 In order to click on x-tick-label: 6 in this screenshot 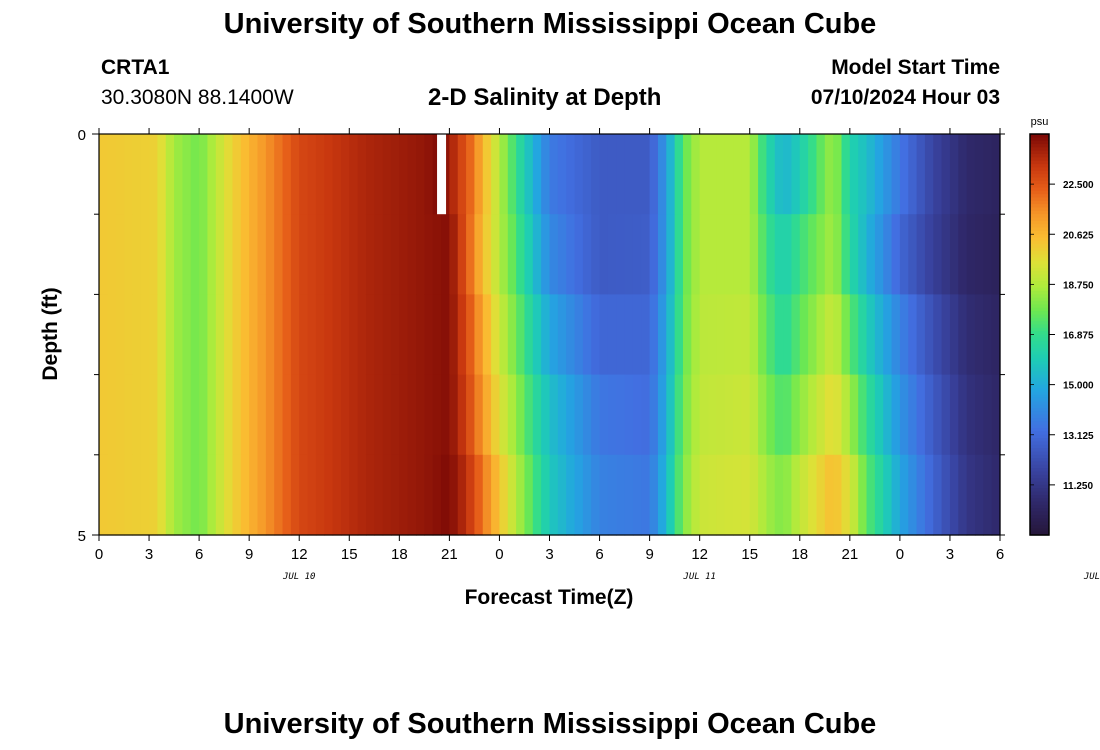, I will do `click(1000, 554)`.